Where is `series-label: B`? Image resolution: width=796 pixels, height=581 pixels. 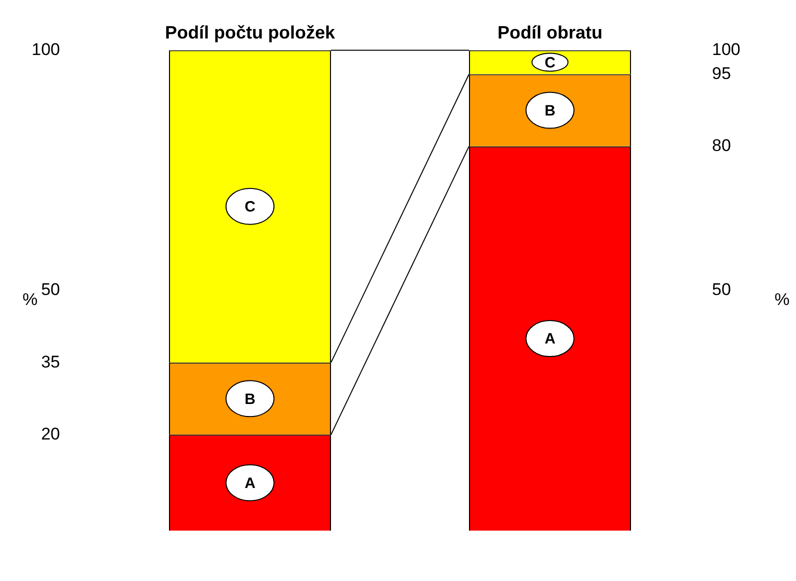
series-label: B is located at coordinates (550, 111).